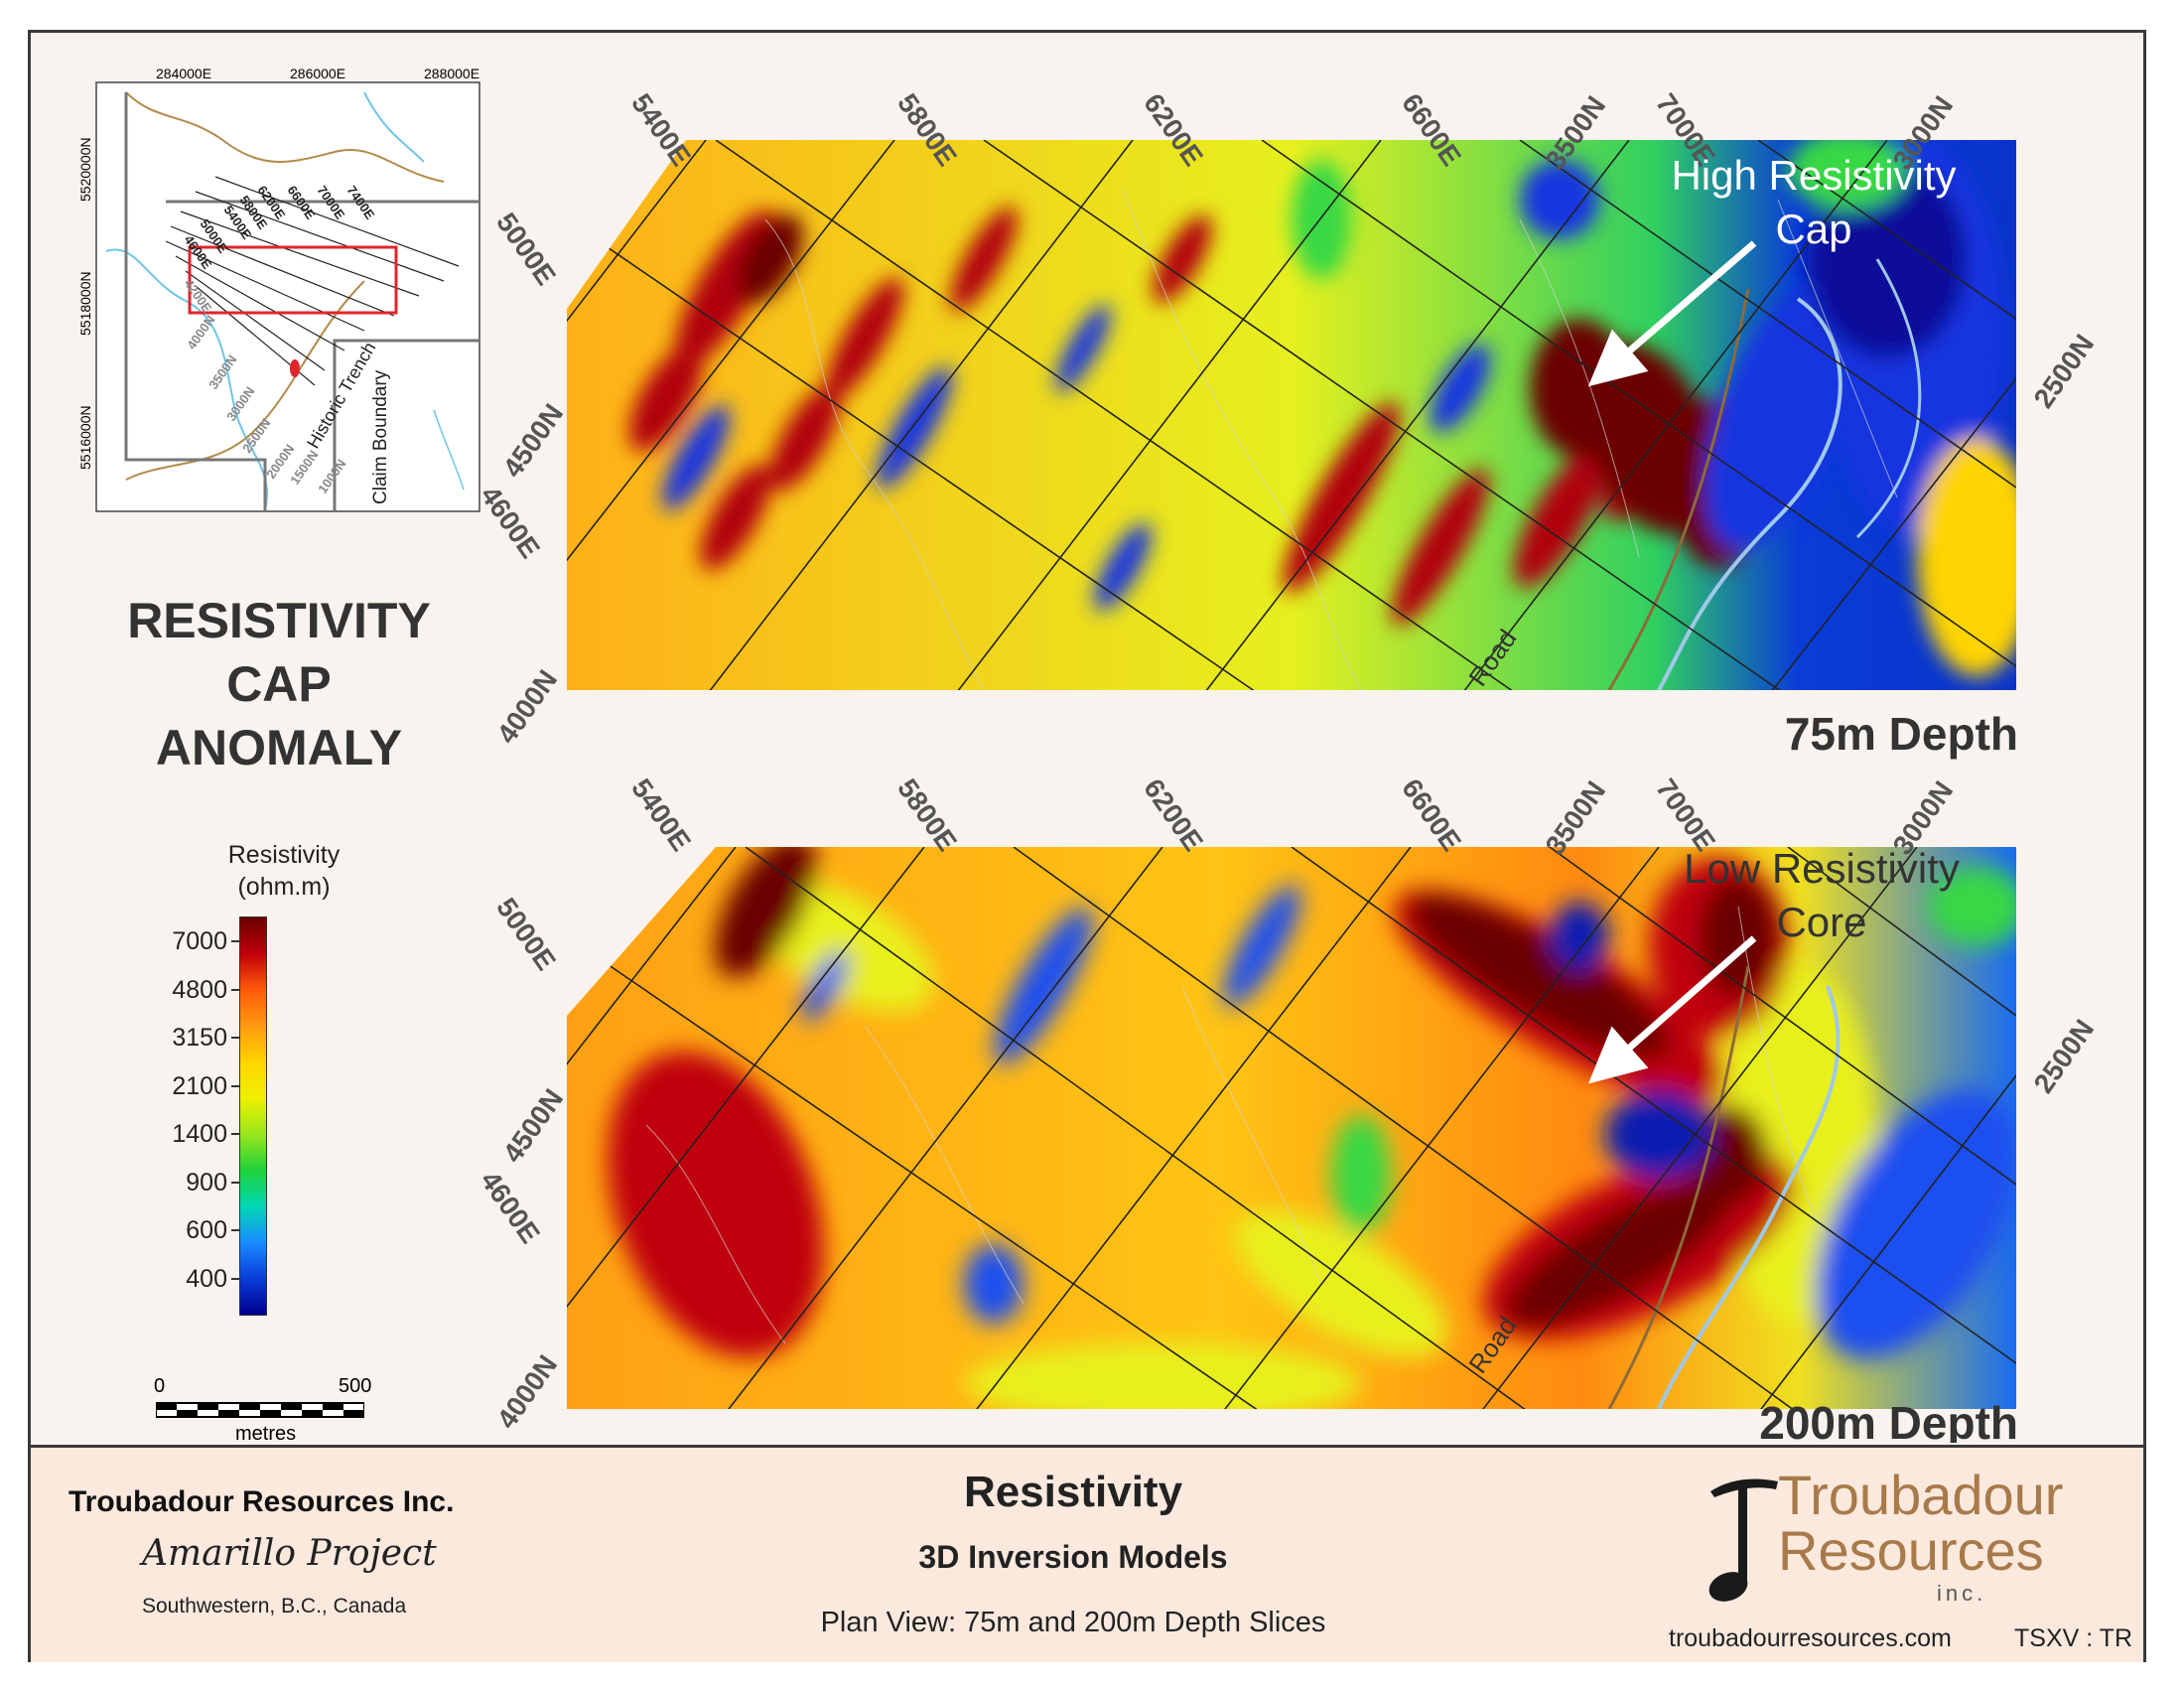  Describe the element at coordinates (1921, 1495) in the screenshot. I see `logo-line1: Troubadour` at that location.